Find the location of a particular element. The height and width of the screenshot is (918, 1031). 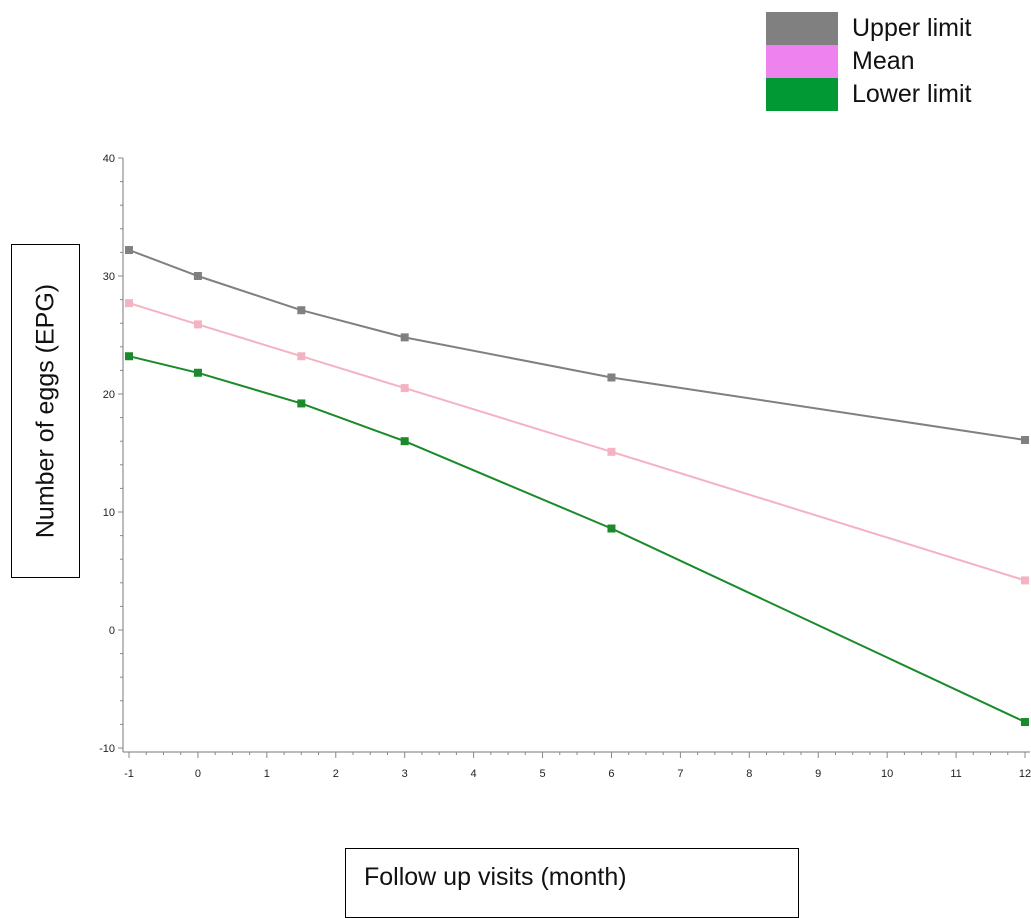

legend-item-upper-limit: Upper limit is located at coordinates (868, 28).